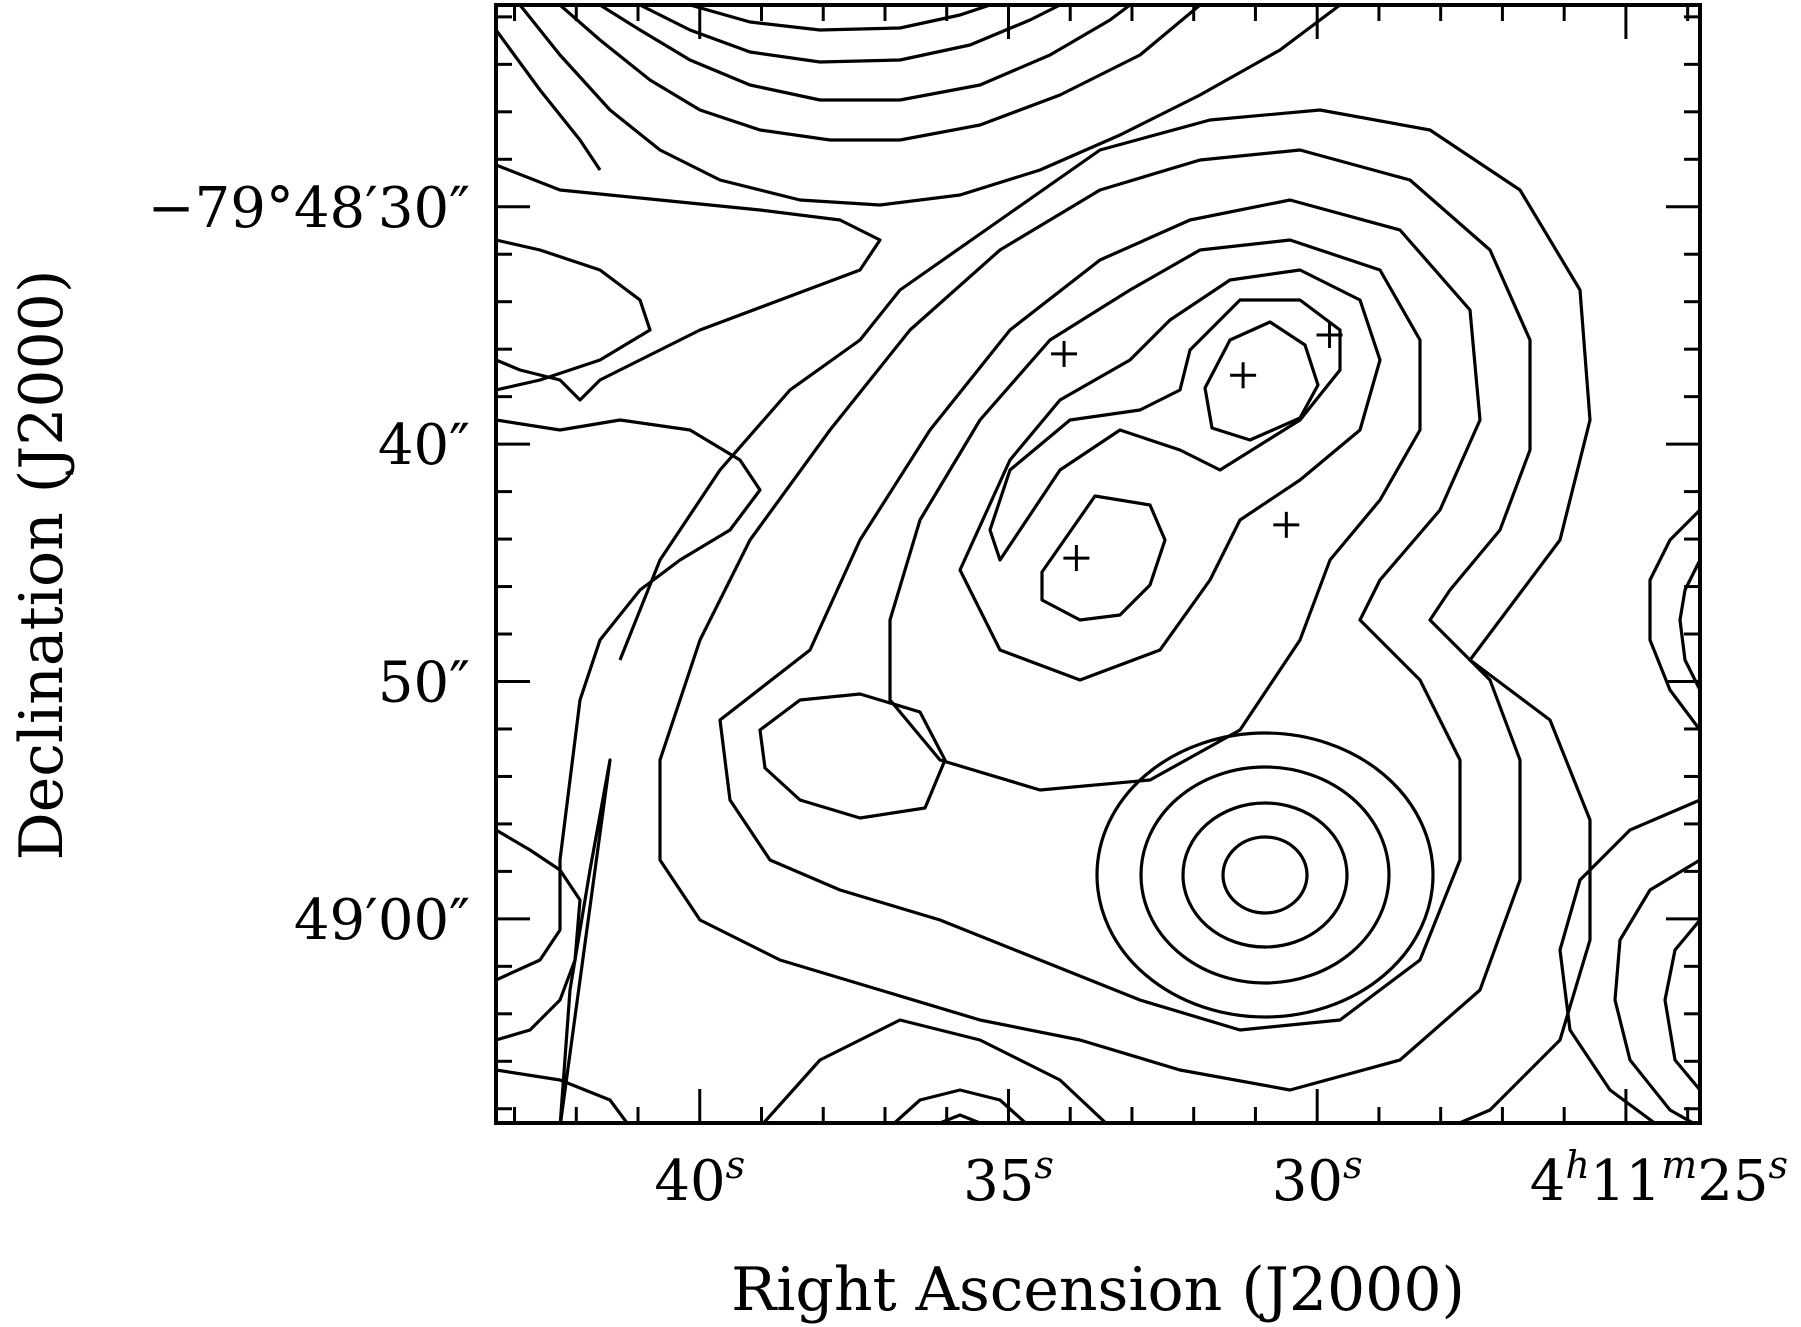 The height and width of the screenshot is (1327, 1801). Describe the element at coordinates (309, 208) in the screenshot. I see `y-tick-label: −79°48′30″` at that location.